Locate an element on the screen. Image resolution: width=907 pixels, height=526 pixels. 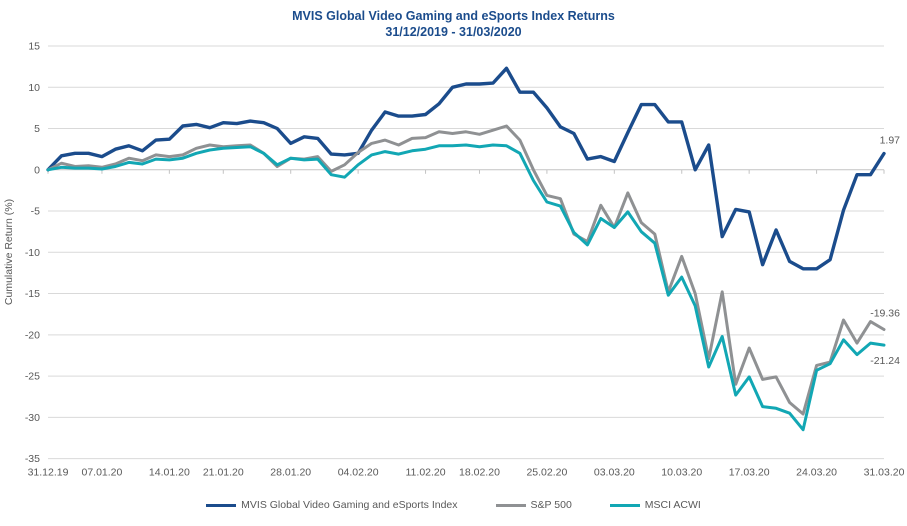
x-tick-label: 25.02.20 is located at coordinates (546, 473).